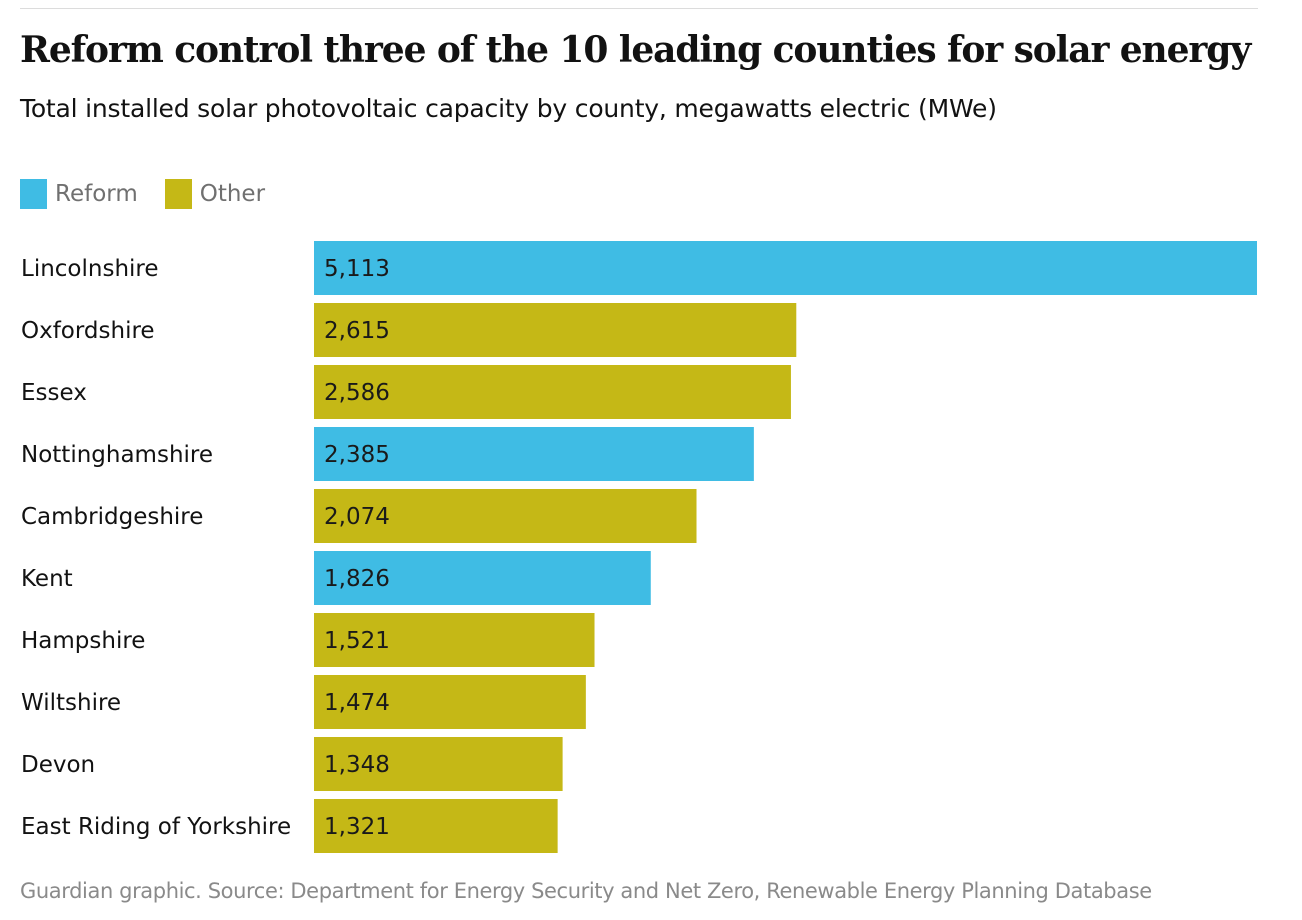  I want to click on legend-item-reform: Reform, so click(79, 194).